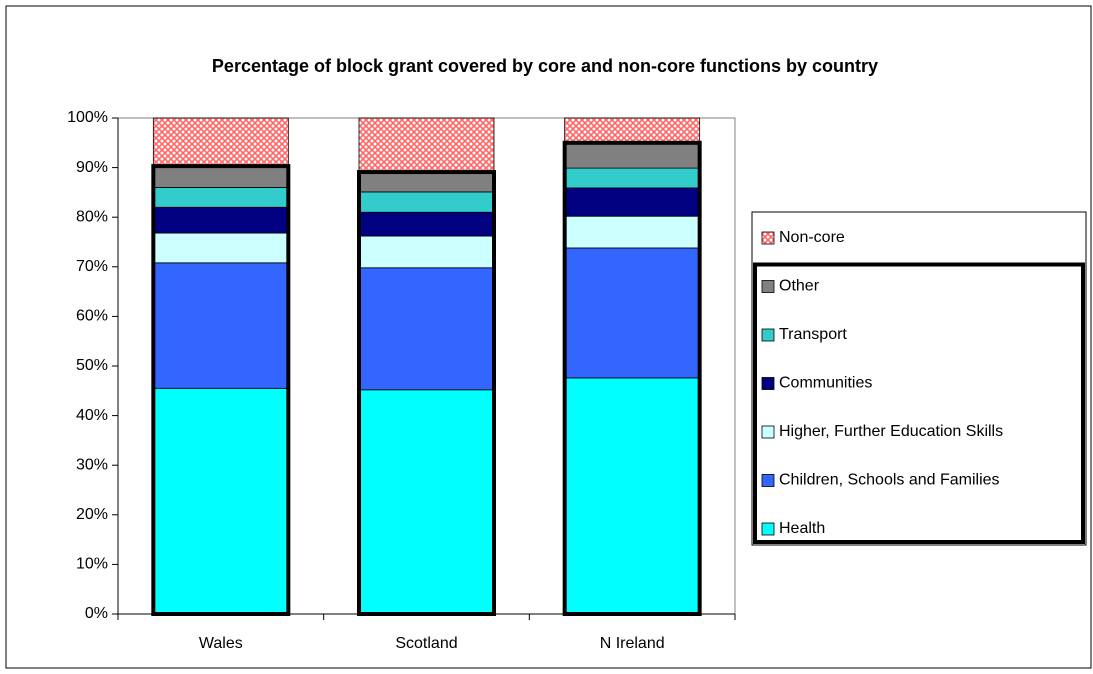  I want to click on y-tick-label: 50%, so click(92, 365).